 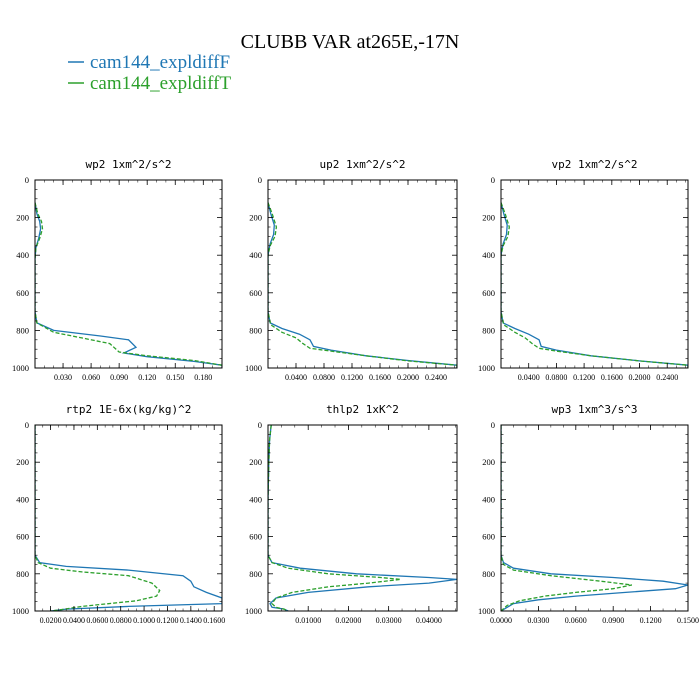 I want to click on panel-title-2: vp2 1xm^2/s^2, so click(x=594, y=164).